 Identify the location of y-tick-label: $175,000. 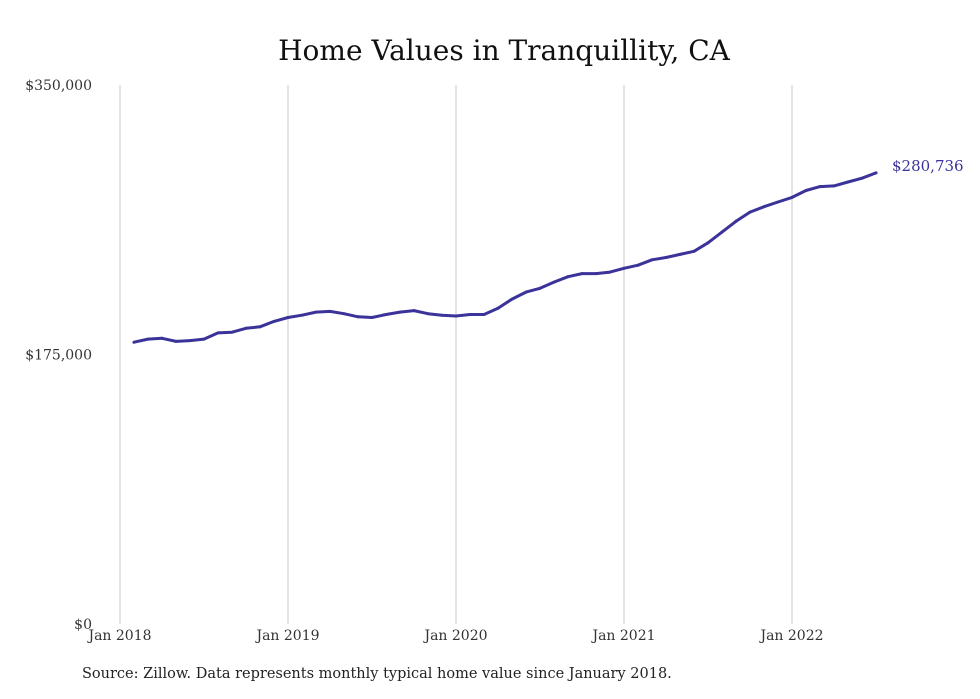
(58, 356).